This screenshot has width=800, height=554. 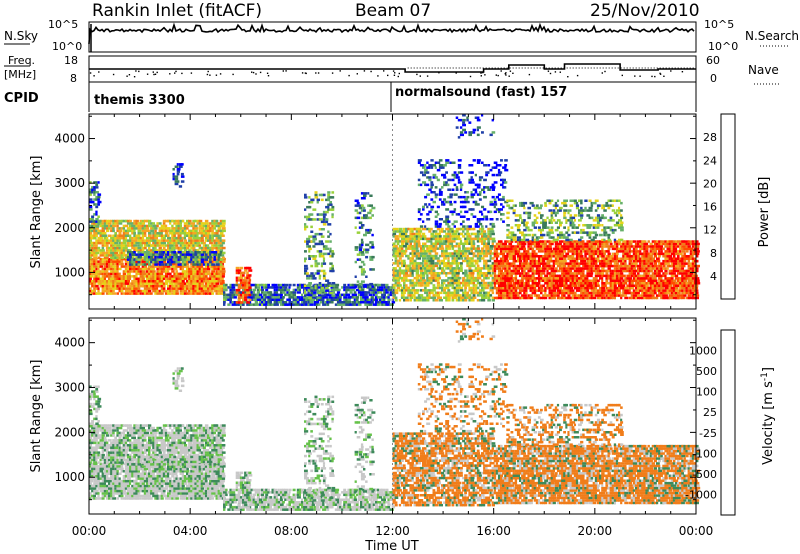 What do you see at coordinates (233, 74) in the screenshot?
I see `freq-outlier-dot` at bounding box center [233, 74].